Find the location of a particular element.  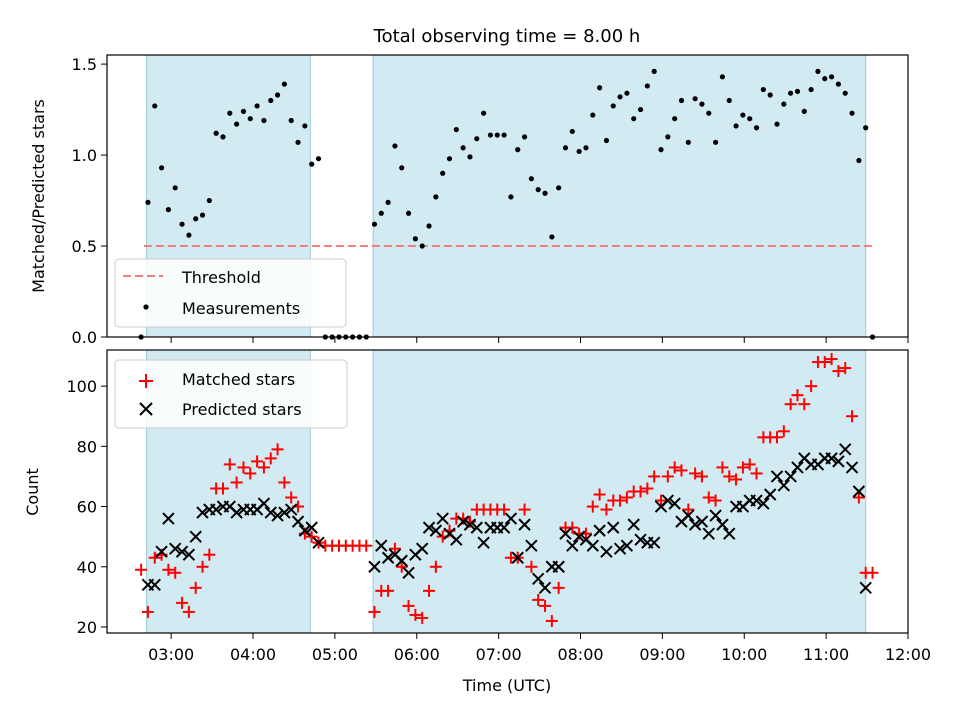

count-xtick-label: 10:00 is located at coordinates (744, 654).